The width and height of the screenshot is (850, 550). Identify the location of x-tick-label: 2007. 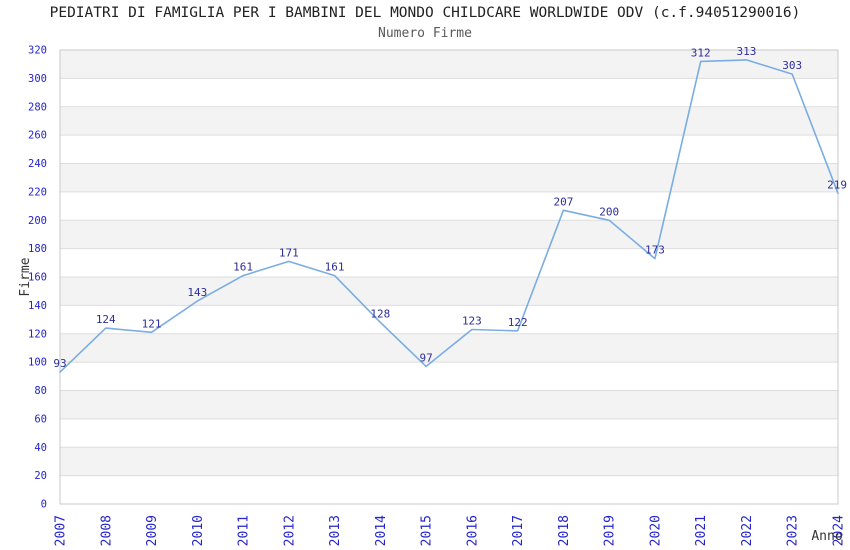
(61, 530).